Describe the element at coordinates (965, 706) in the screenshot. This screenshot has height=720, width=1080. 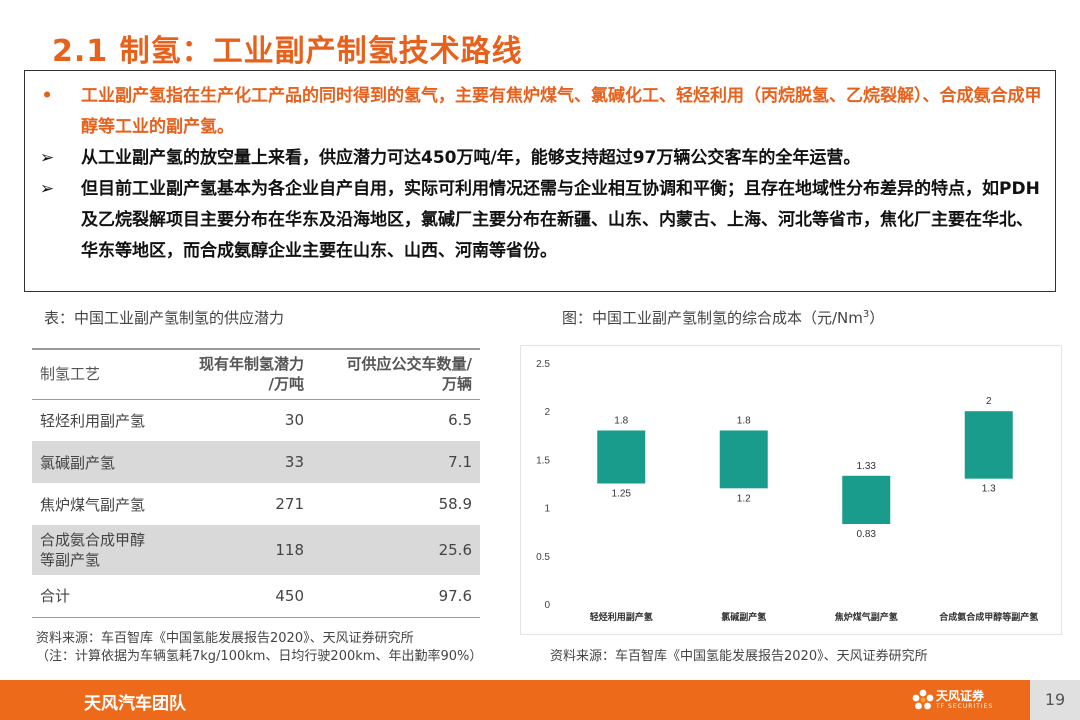
I see `logo-subtitle: TF SECURITIES` at that location.